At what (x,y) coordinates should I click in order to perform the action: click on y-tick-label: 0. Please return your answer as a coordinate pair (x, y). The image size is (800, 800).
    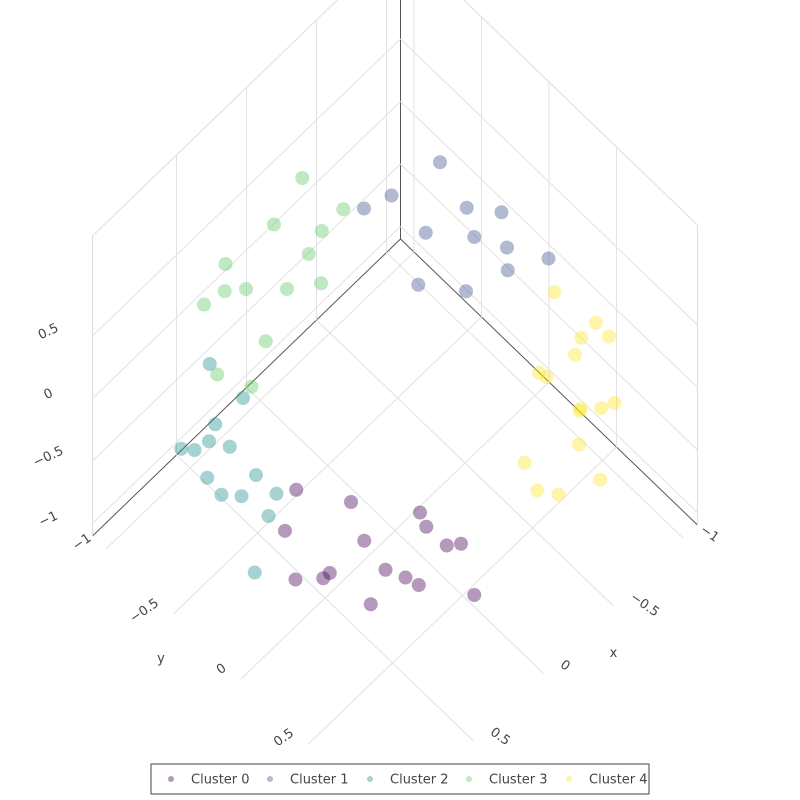
    Looking at the image, I should click on (221, 669).